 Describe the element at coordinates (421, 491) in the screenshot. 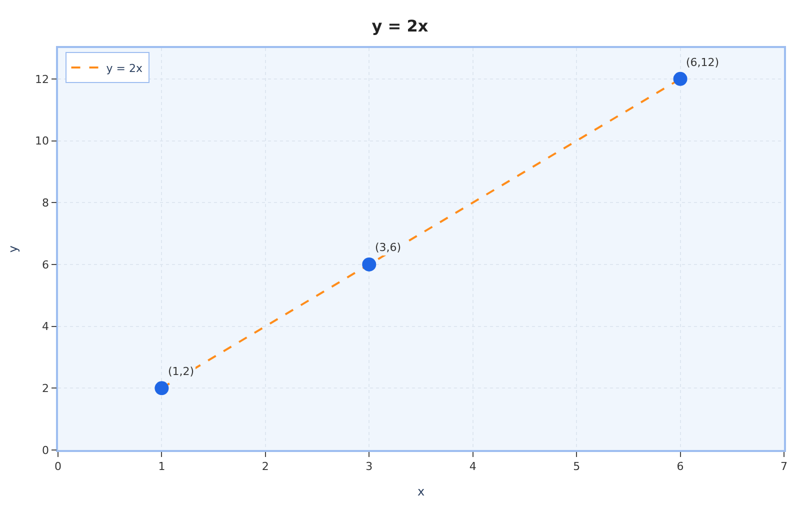

I see `x-axis-title: x` at that location.